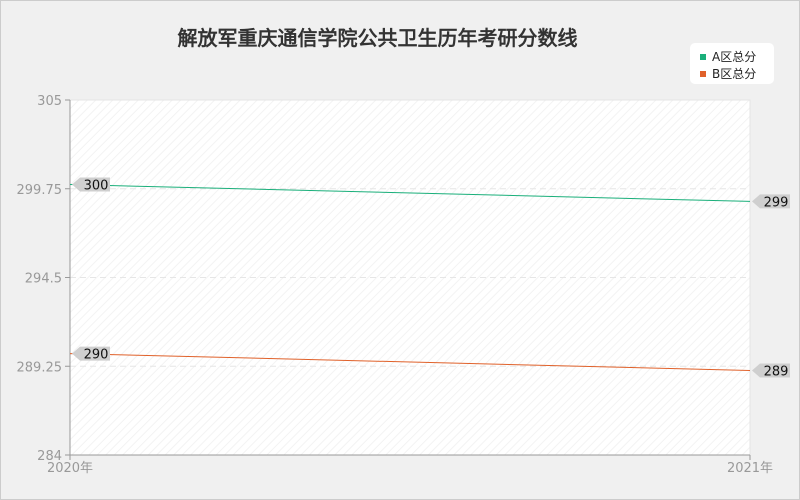  I want to click on legend: A区总分 B区总分, so click(732, 63).